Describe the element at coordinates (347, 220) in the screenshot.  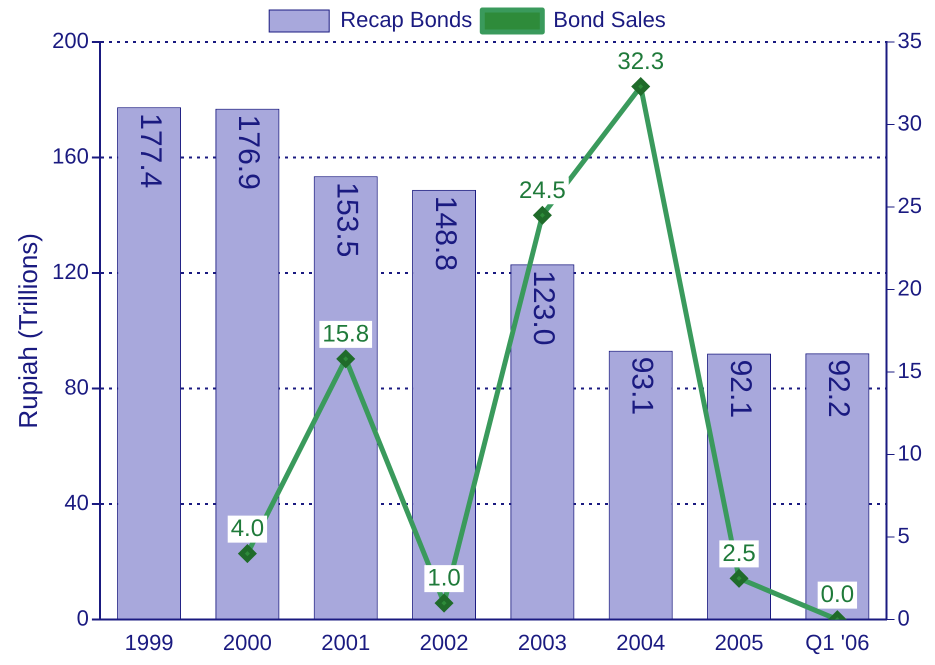
I see `data-label: 153.5` at that location.